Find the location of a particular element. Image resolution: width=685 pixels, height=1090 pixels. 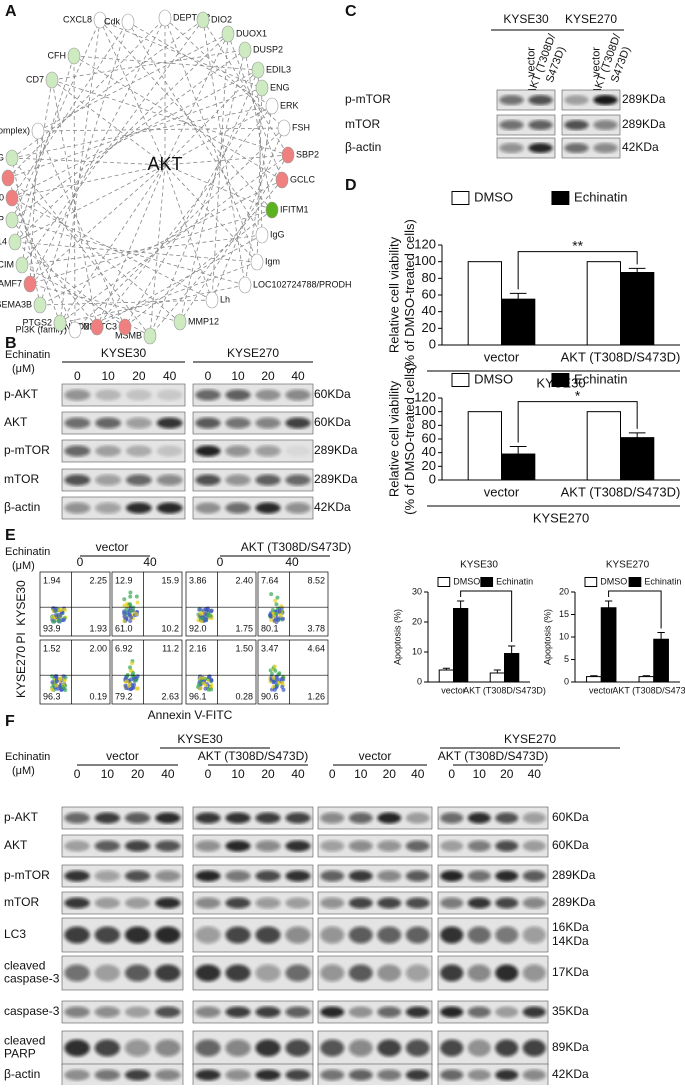

label: AKT (T308D/S473D) is located at coordinates (296, 547).